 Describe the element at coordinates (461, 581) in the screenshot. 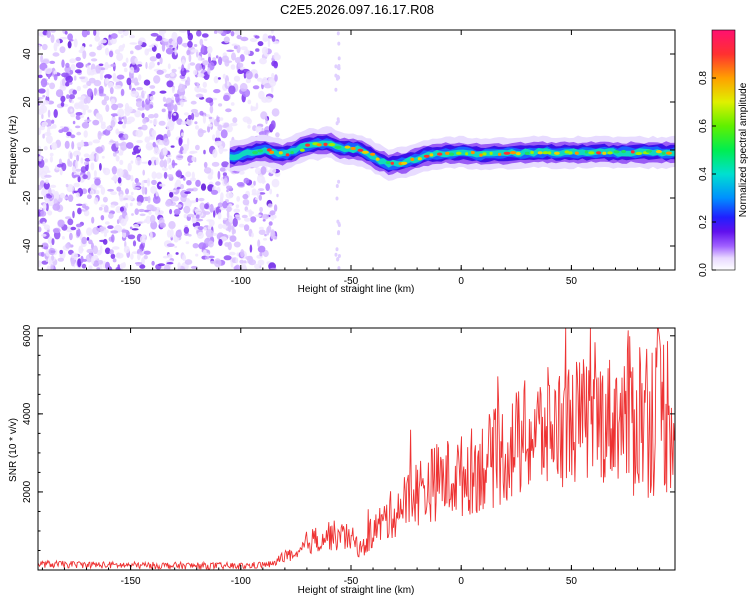

I see `x-tick-label: 0` at that location.